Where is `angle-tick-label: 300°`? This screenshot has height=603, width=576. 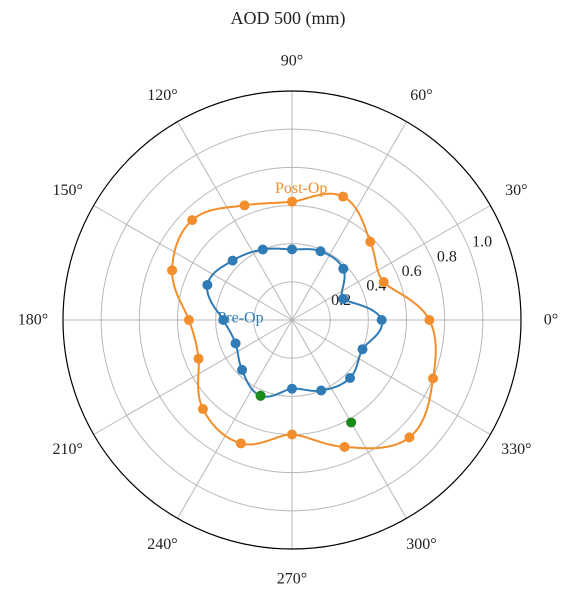 angle-tick-label: 300° is located at coordinates (421, 544).